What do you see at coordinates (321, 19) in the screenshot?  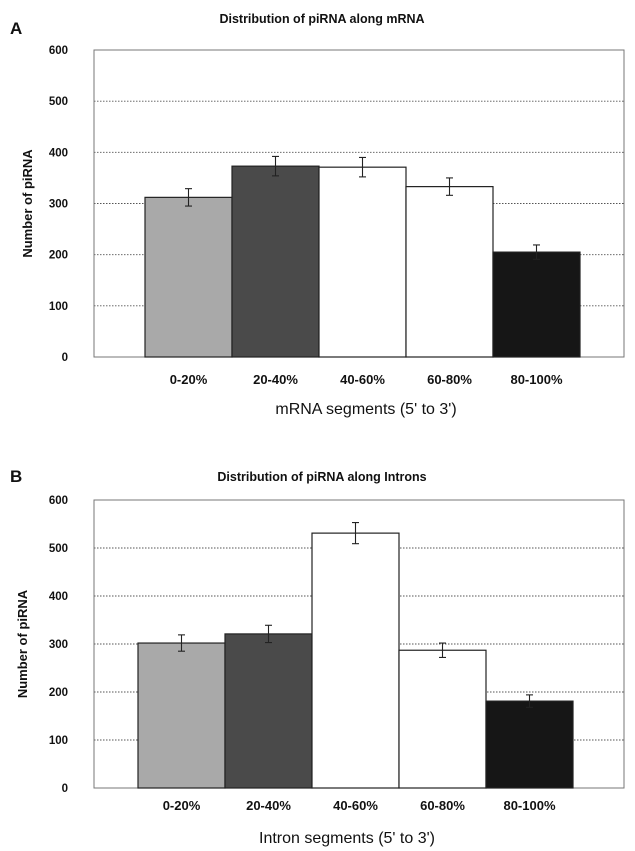 I see `chart-title: Distribution of piRNA along mRNA` at bounding box center [321, 19].